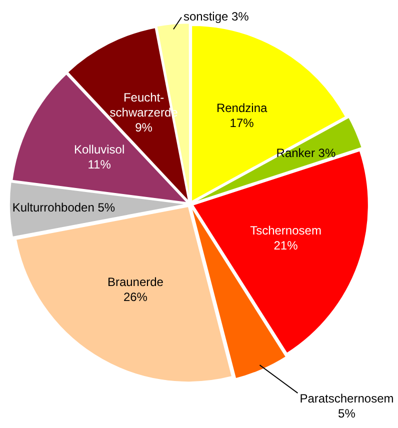 Image resolution: width=398 pixels, height=428 pixels. I want to click on data-label: 26%, so click(135, 297).